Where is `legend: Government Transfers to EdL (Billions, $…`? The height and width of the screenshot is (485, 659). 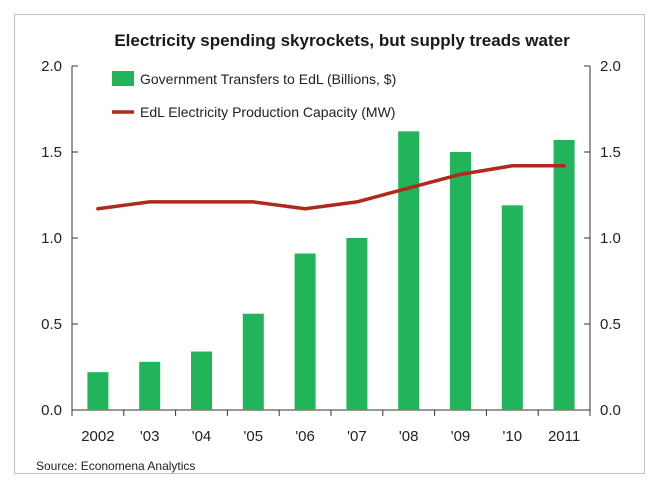 legend: Government Transfers to EdL (Billions, $… is located at coordinates (254, 95).